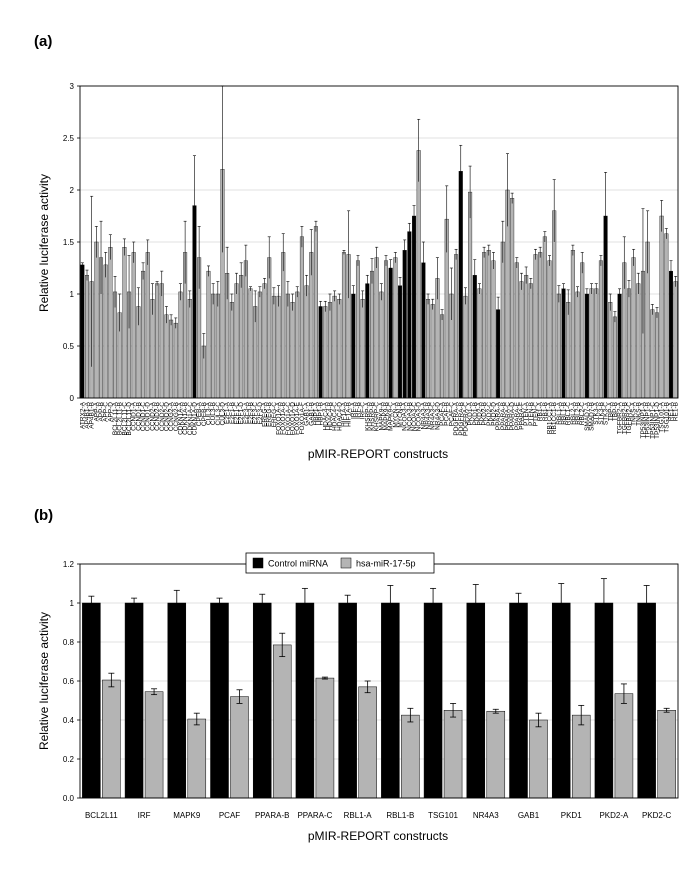  Describe the element at coordinates (358, 410) in the screenshot. I see `x-tick-label: IRF-B` at that location.